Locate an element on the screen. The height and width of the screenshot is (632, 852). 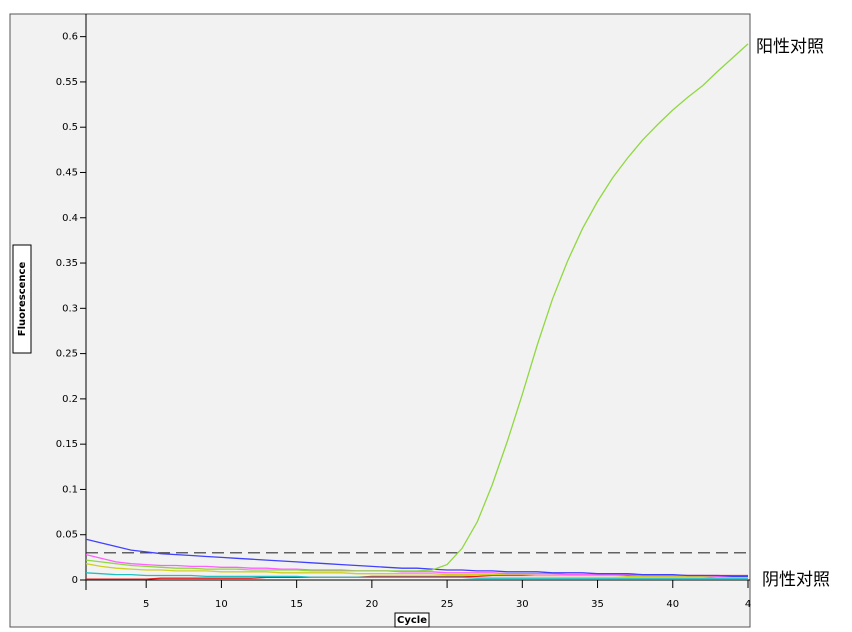
y-tick-label: 0 is located at coordinates (75, 580).